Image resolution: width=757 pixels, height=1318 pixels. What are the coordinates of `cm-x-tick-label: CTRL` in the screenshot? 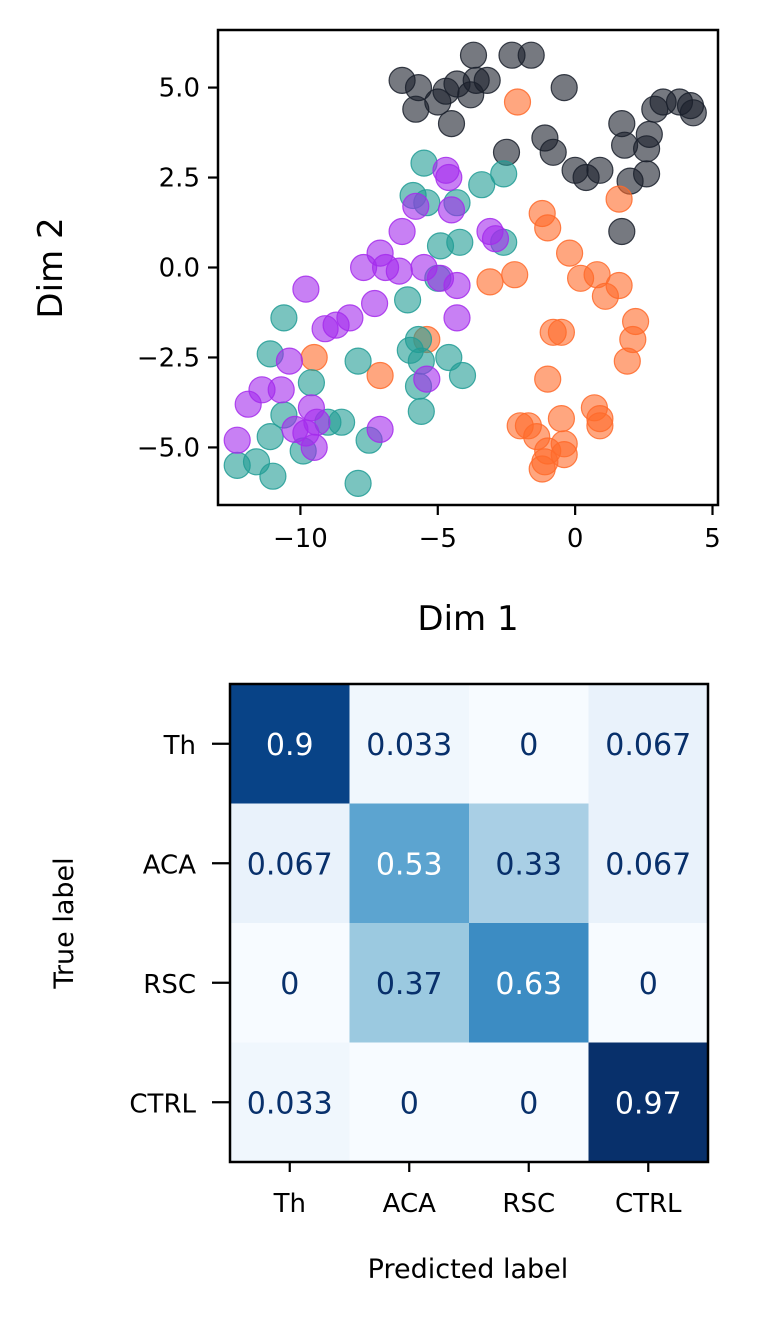 It's located at (648, 1204).